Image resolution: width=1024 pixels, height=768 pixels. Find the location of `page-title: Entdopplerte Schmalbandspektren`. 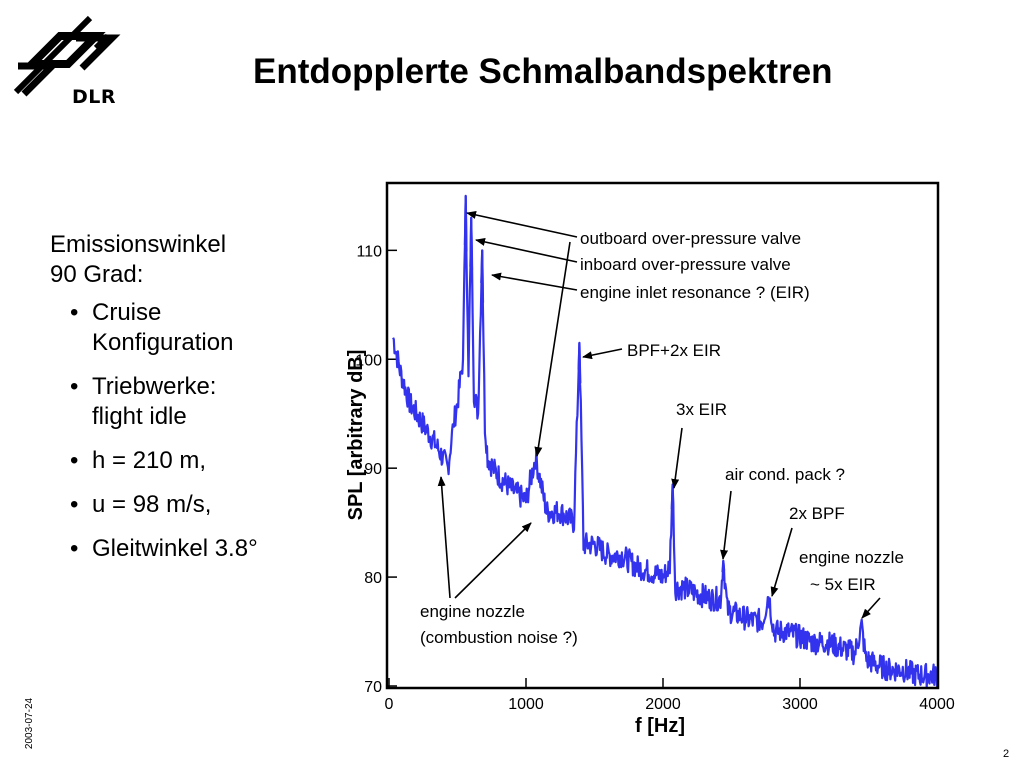

page-title: Entdopplerte Schmalbandspektren is located at coordinates (543, 71).